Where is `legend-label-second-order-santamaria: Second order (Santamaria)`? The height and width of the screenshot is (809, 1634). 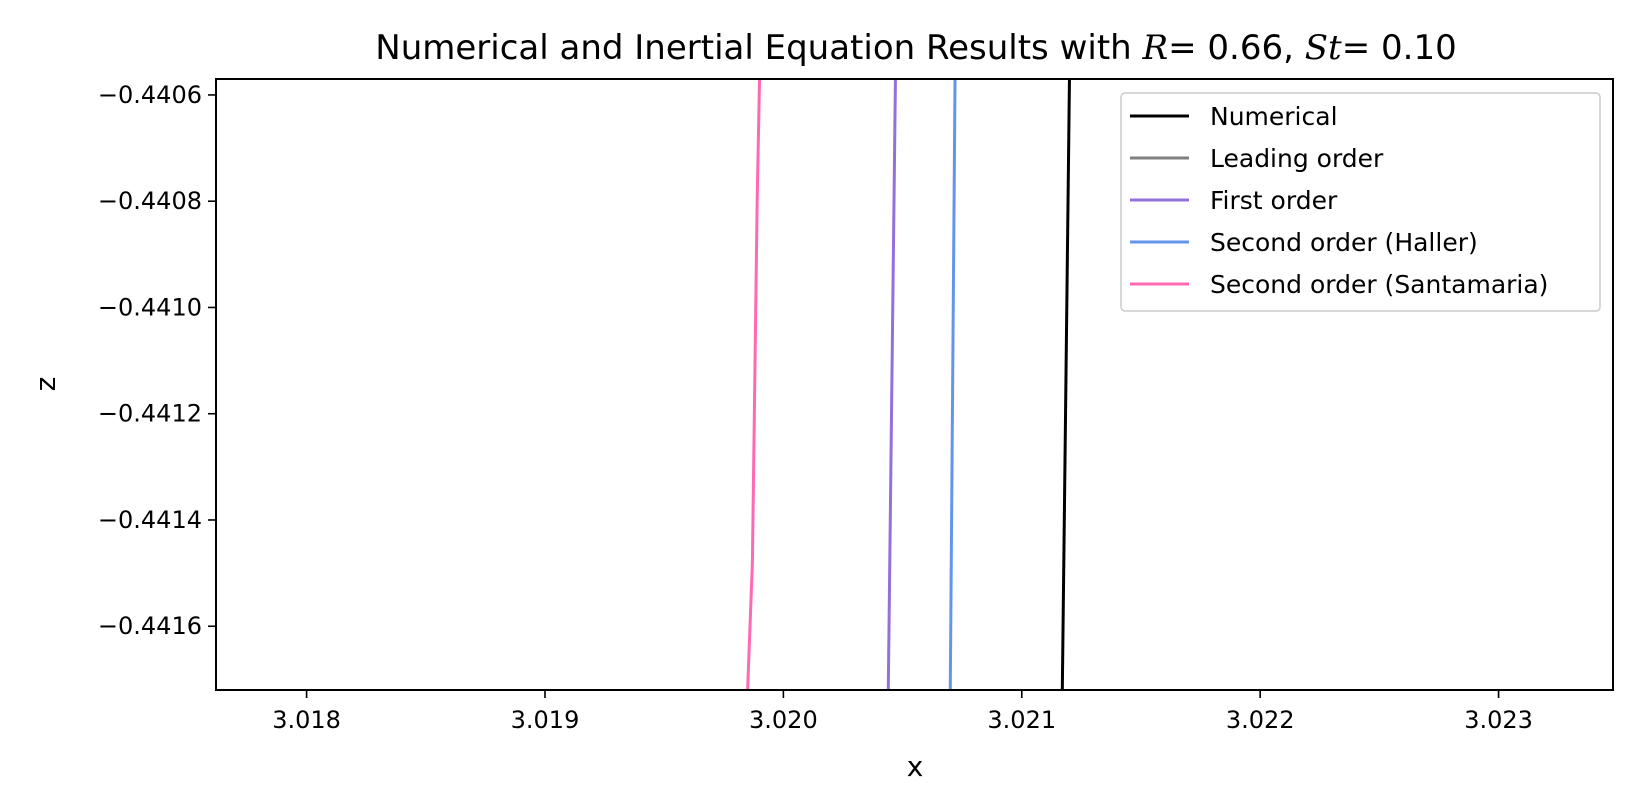
legend-label-second-order-santamaria: Second order (Santamaria) is located at coordinates (1379, 284).